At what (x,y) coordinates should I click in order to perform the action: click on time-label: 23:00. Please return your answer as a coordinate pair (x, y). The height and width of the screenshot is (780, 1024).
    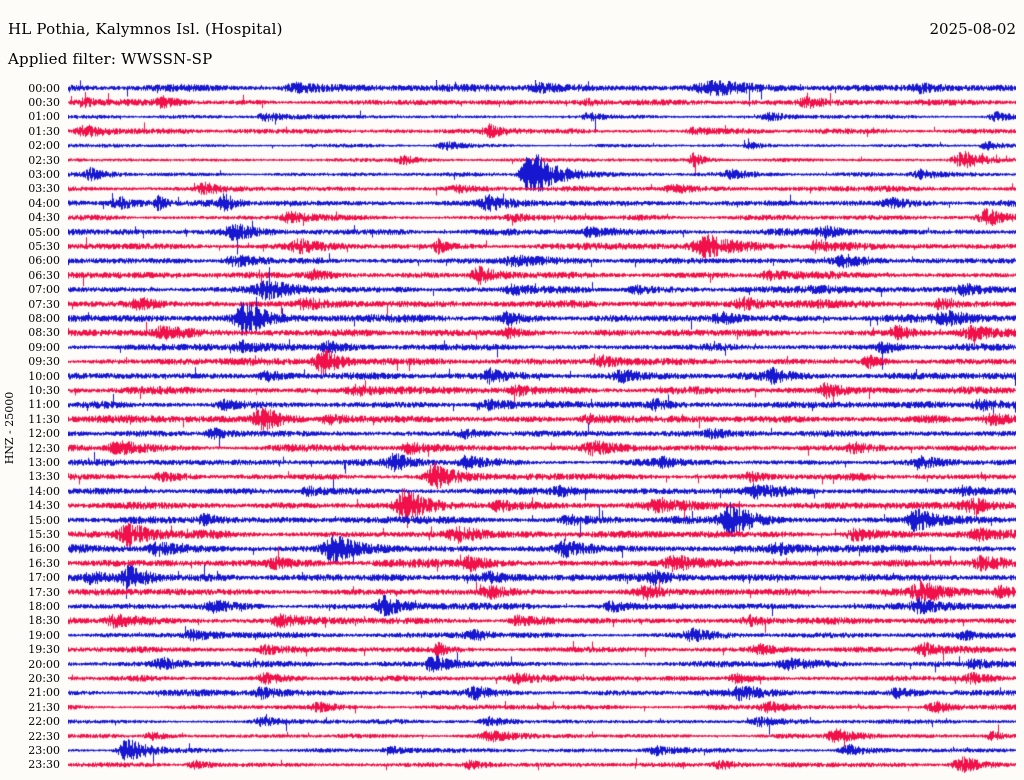
    Looking at the image, I should click on (44, 750).